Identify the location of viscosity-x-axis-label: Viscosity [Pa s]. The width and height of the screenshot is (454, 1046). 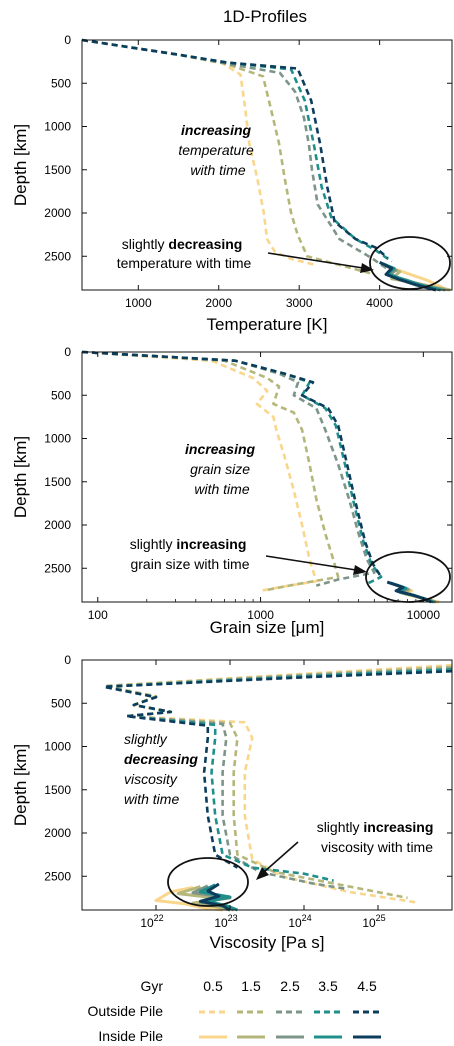
(267, 942).